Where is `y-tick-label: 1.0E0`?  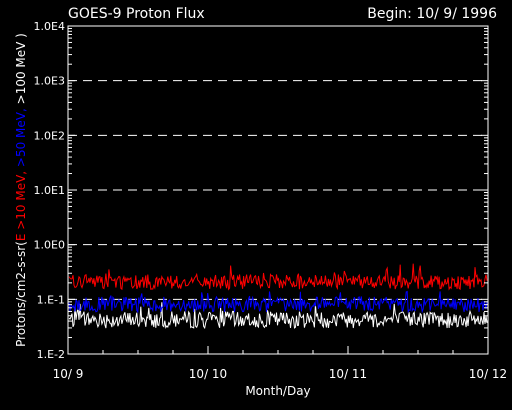 y-tick-label: 1.0E0 is located at coordinates (49, 245).